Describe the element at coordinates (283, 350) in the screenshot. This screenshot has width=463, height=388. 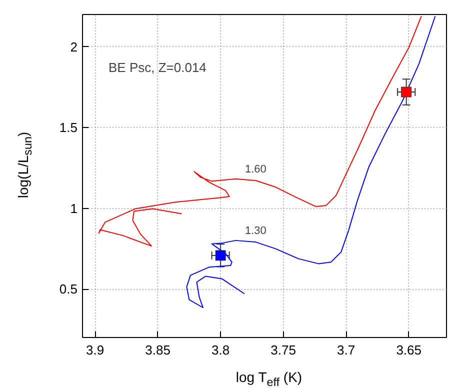
I see `x-tick-label: 3.75` at that location.